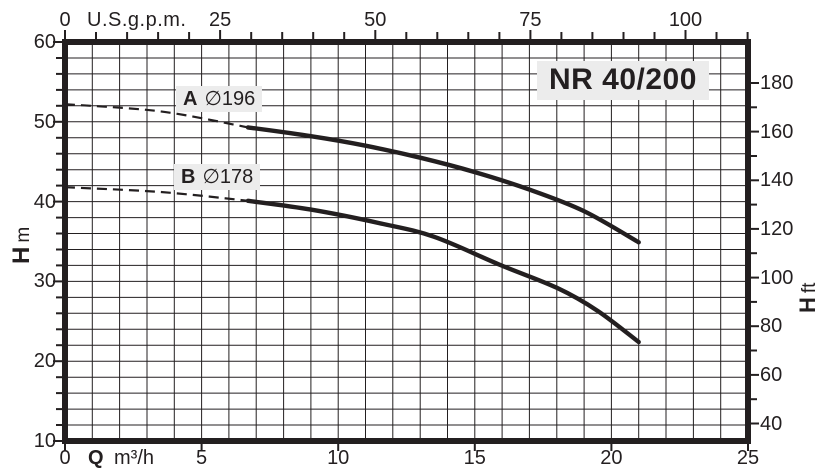 The image size is (822, 476). What do you see at coordinates (443, 185) in the screenshot?
I see `curve-a-solid-segment` at bounding box center [443, 185].